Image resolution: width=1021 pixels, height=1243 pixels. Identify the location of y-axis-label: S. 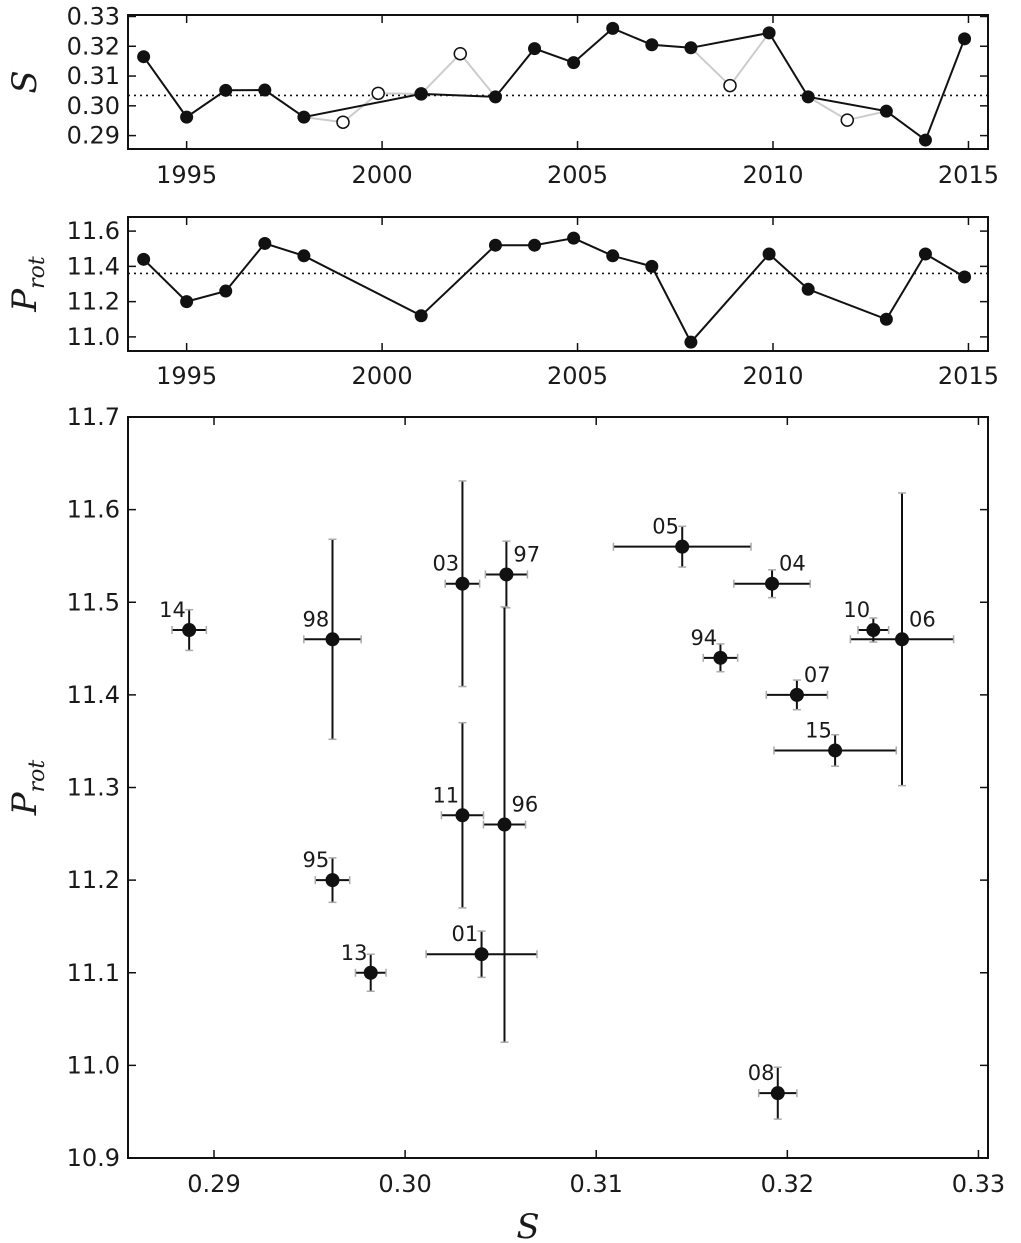
(25, 81).